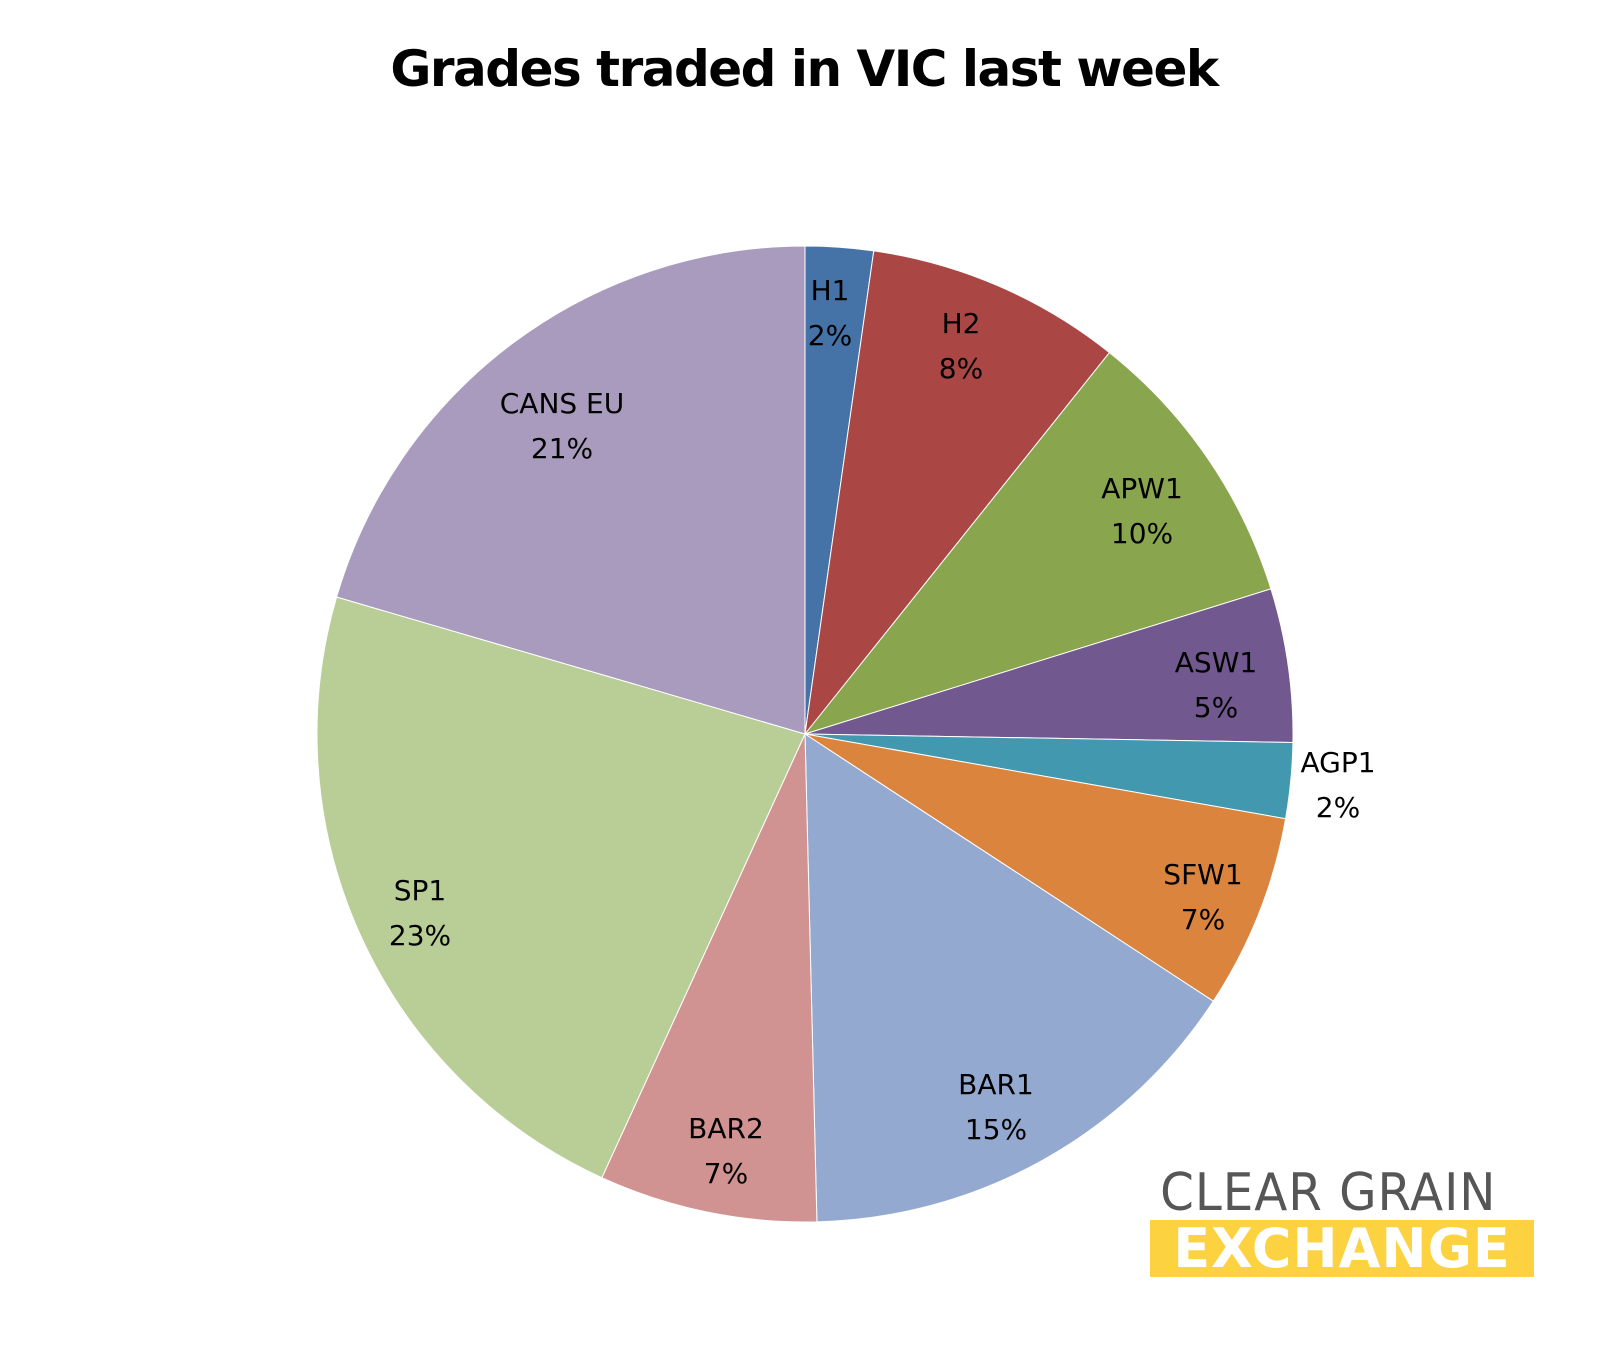 The image size is (1608, 1350). What do you see at coordinates (830, 313) in the screenshot?
I see `data-label-h1: H1 2%` at bounding box center [830, 313].